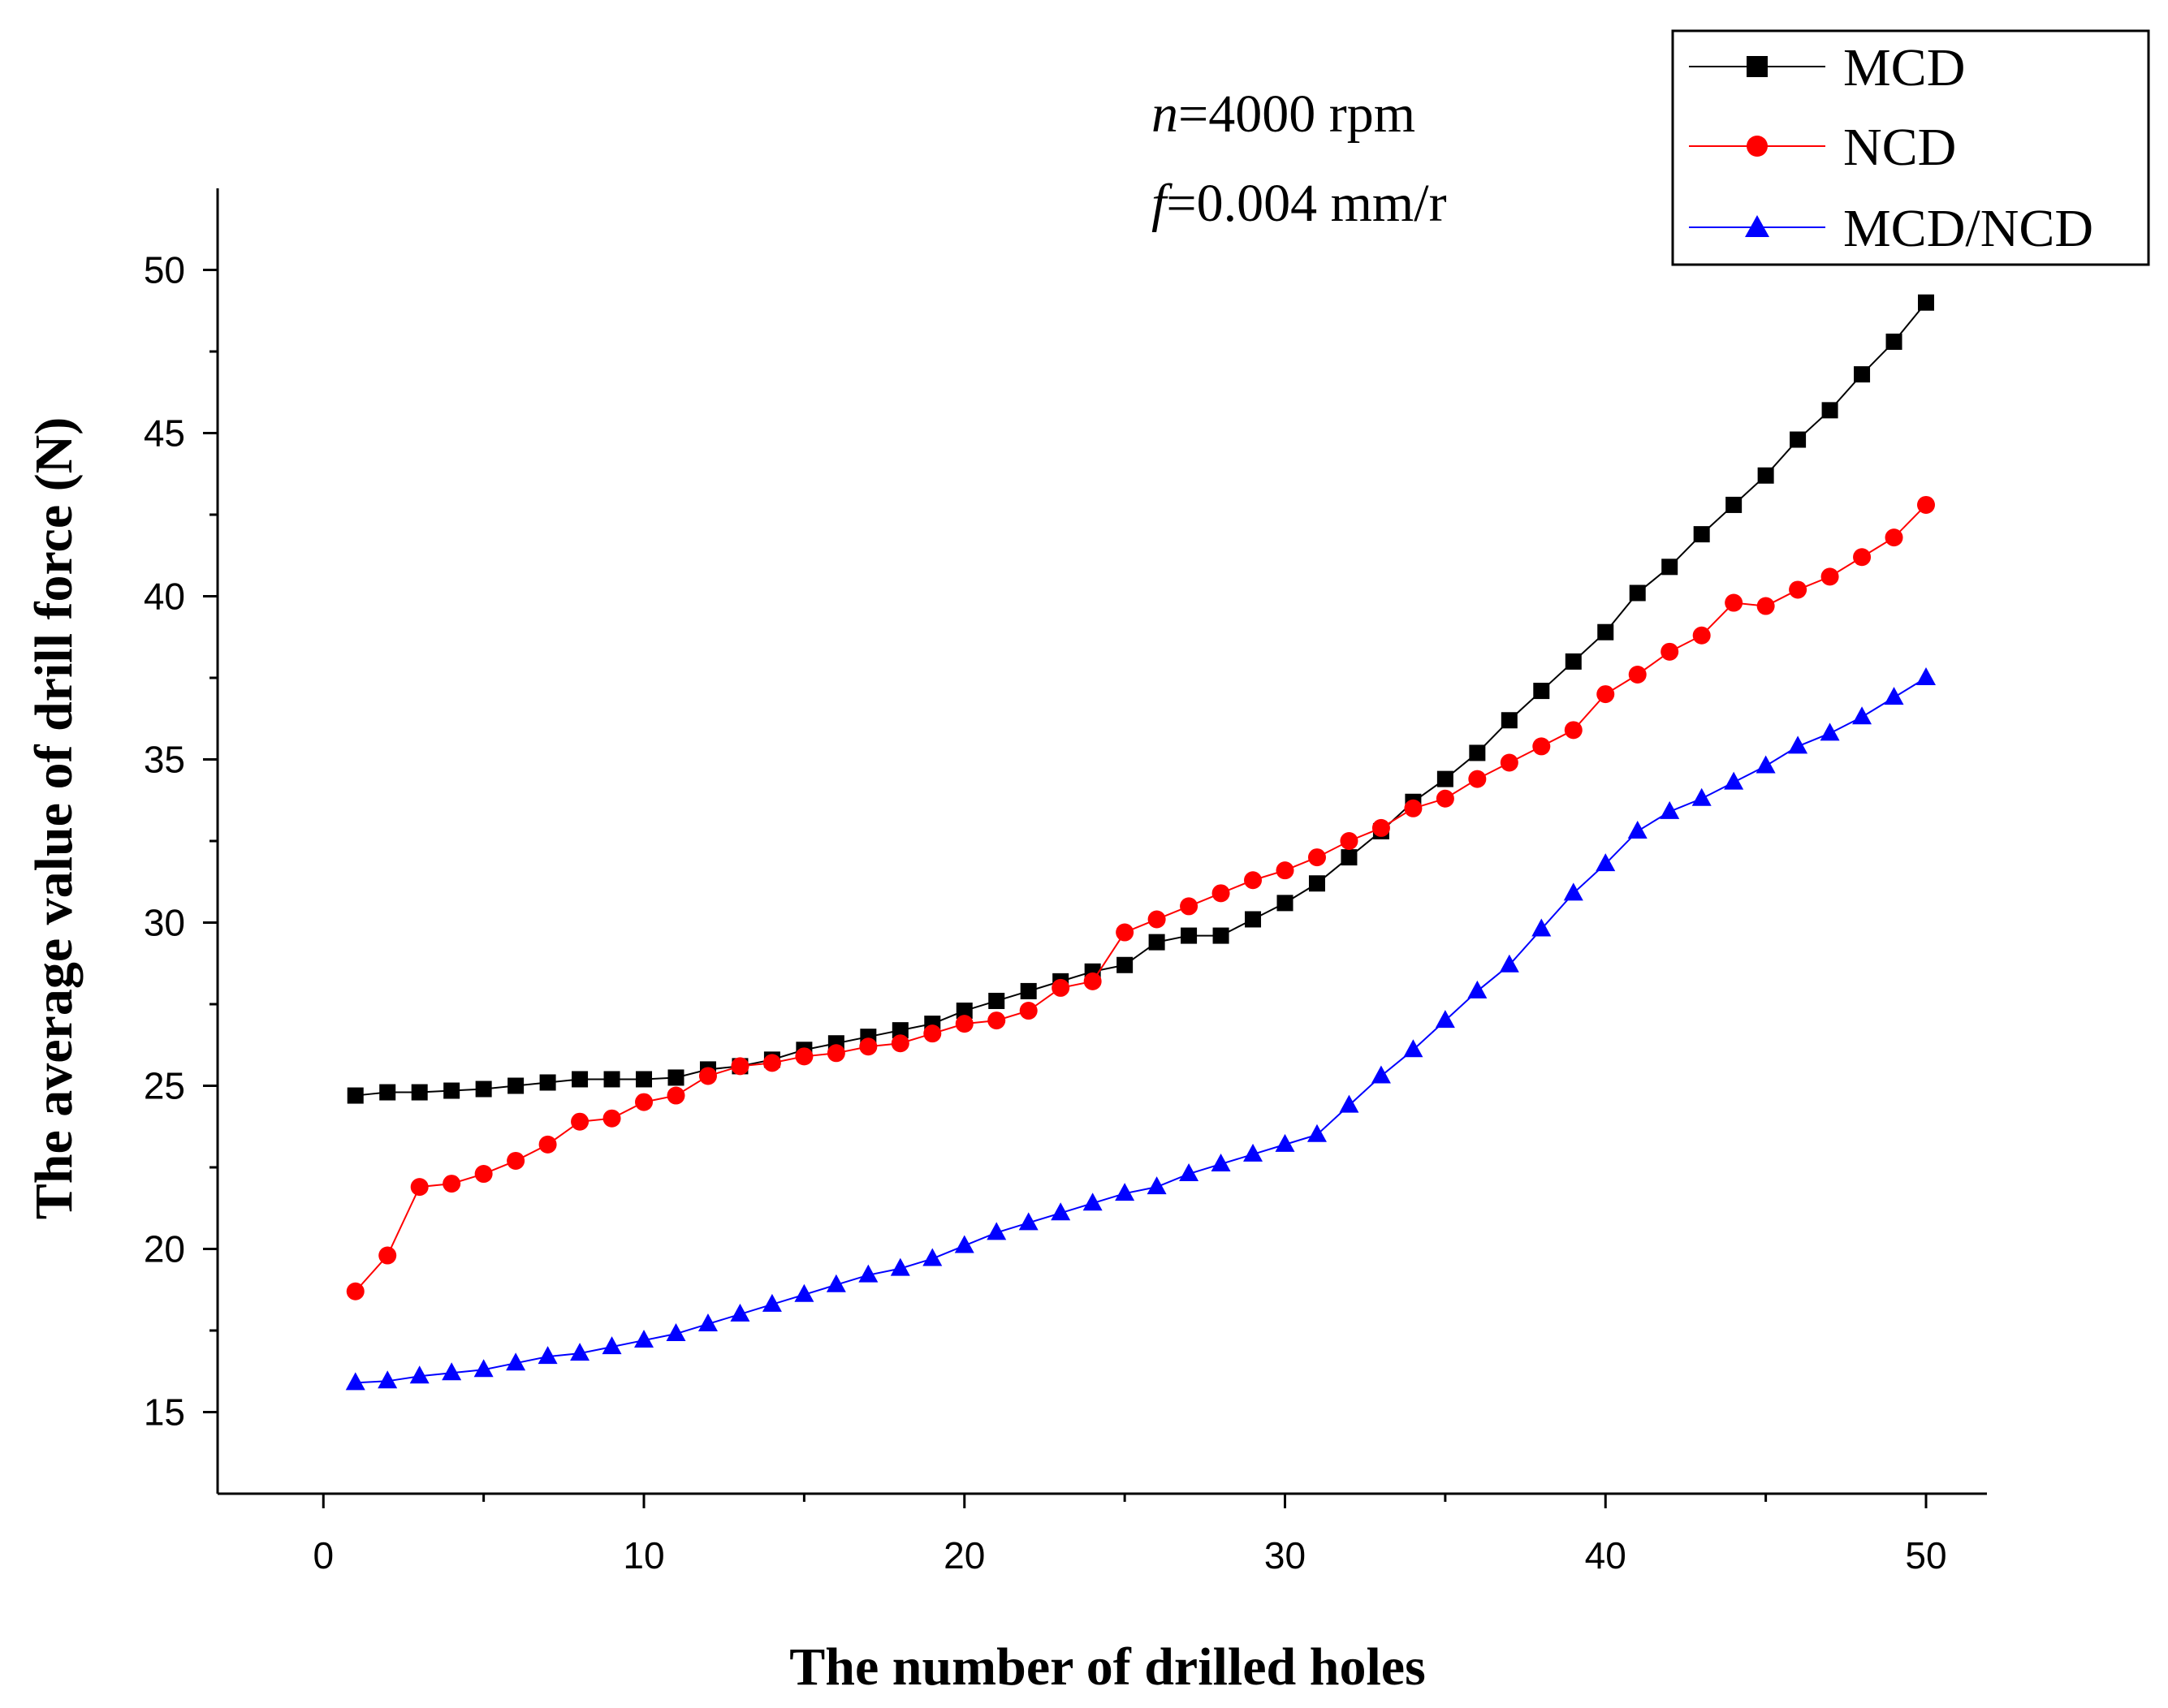 The width and height of the screenshot is (2168, 1708). What do you see at coordinates (1285, 1555) in the screenshot?
I see `x-tick-label: 30` at bounding box center [1285, 1555].